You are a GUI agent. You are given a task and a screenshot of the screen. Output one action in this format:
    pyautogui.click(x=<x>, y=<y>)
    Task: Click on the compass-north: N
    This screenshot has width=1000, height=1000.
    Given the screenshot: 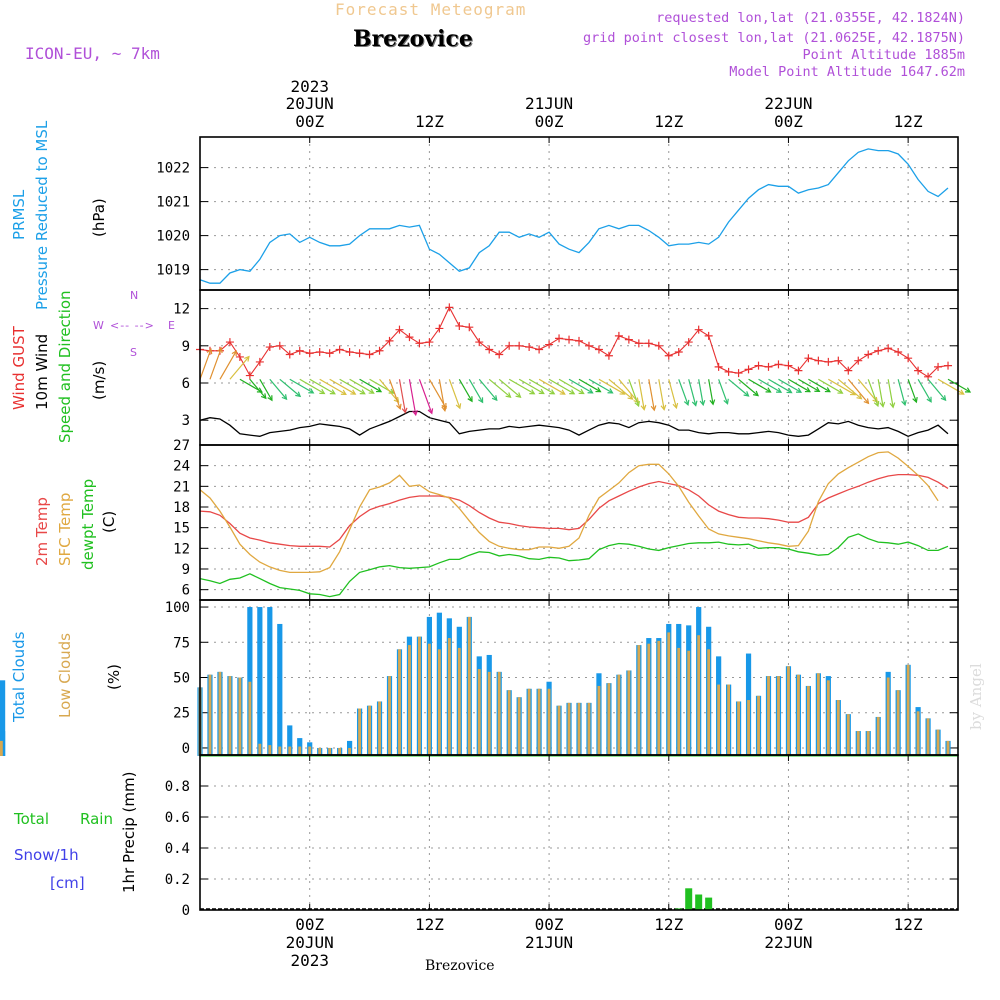 What is the action you would take?
    pyautogui.click(x=134, y=295)
    